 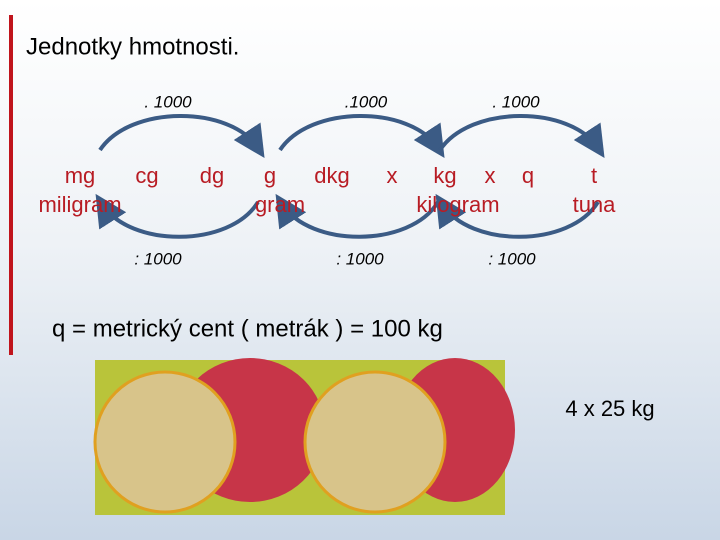 I want to click on unit: t, so click(x=594, y=175).